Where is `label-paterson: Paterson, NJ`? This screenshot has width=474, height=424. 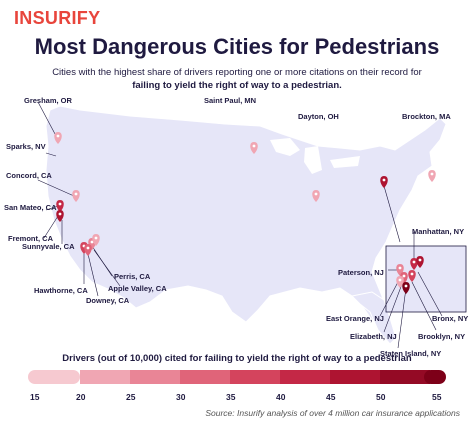
label-paterson: Paterson, NJ is located at coordinates (361, 272).